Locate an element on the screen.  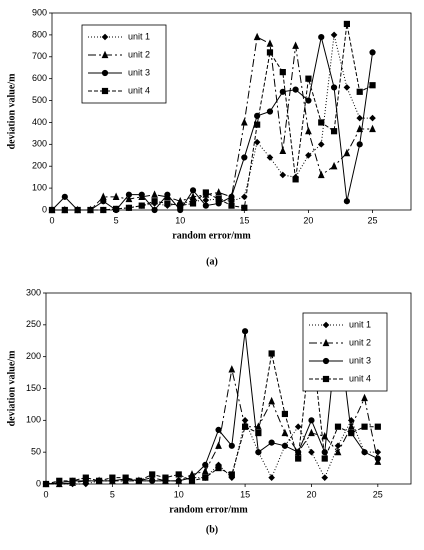
legend-box is located at coordinates (124, 64).